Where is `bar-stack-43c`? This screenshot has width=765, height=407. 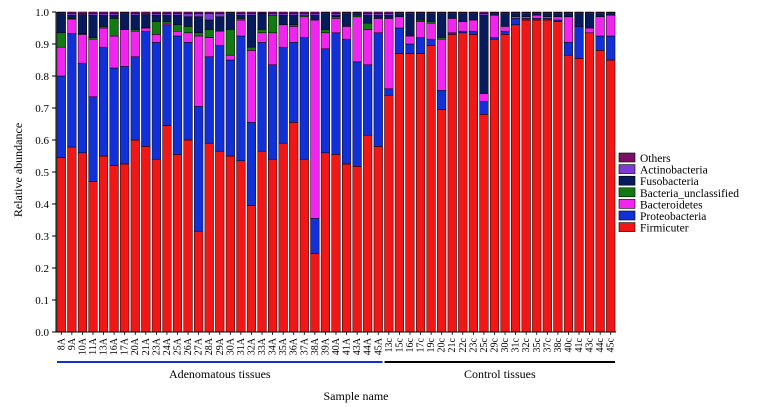 bar-stack-43c is located at coordinates (590, 172).